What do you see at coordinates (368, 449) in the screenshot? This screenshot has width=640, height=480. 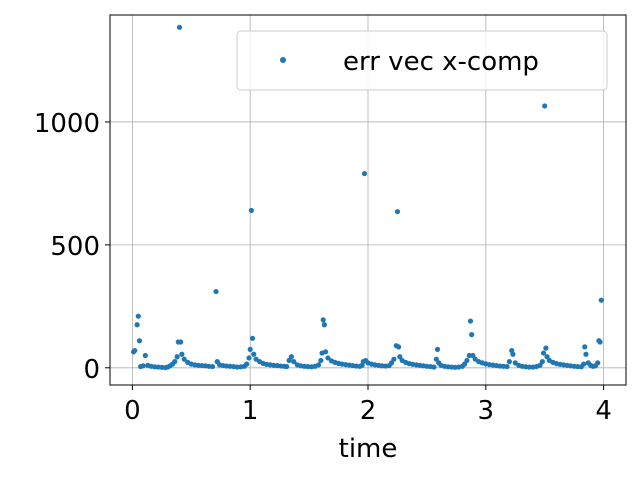 I see `x-axis-title: time` at bounding box center [368, 449].